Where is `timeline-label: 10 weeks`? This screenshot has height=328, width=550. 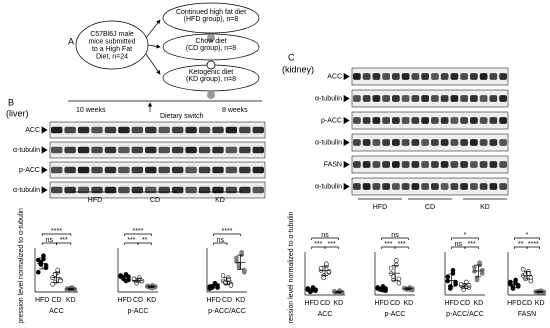 timeline-label: 10 weeks is located at coordinates (91, 110).